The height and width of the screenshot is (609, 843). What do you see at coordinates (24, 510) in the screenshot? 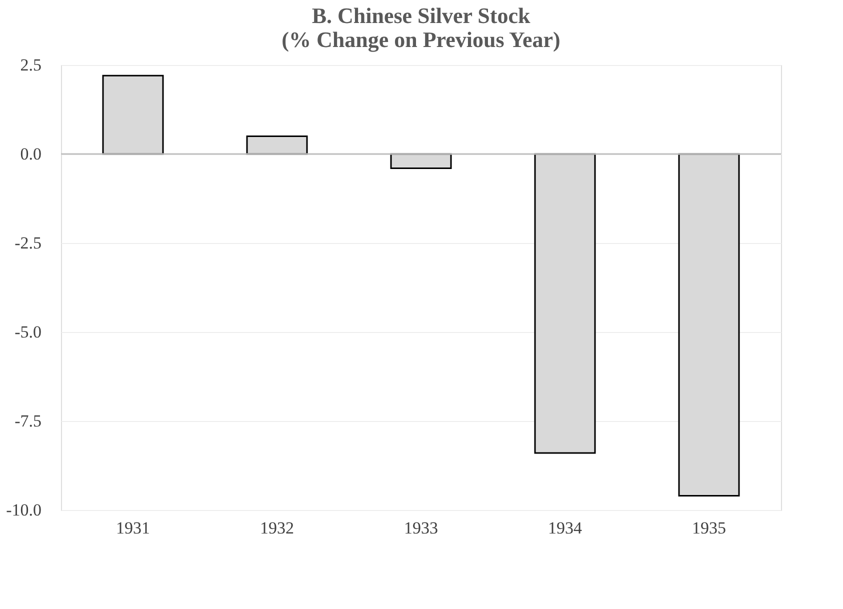
I see `y-tick-label: -10.0` at bounding box center [24, 510].